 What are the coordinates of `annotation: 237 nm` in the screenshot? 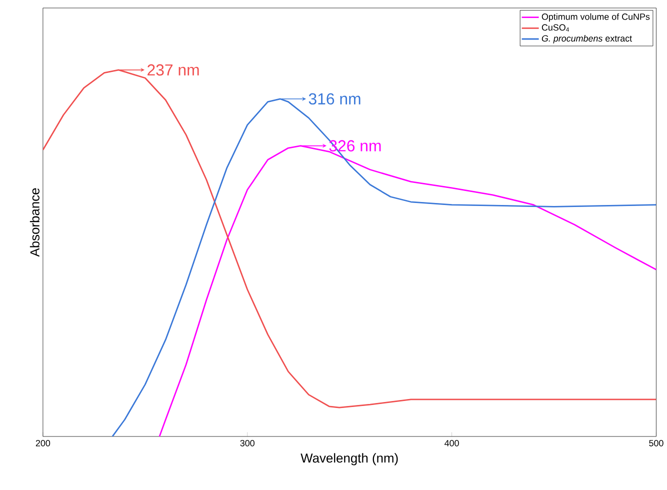 It's located at (173, 70).